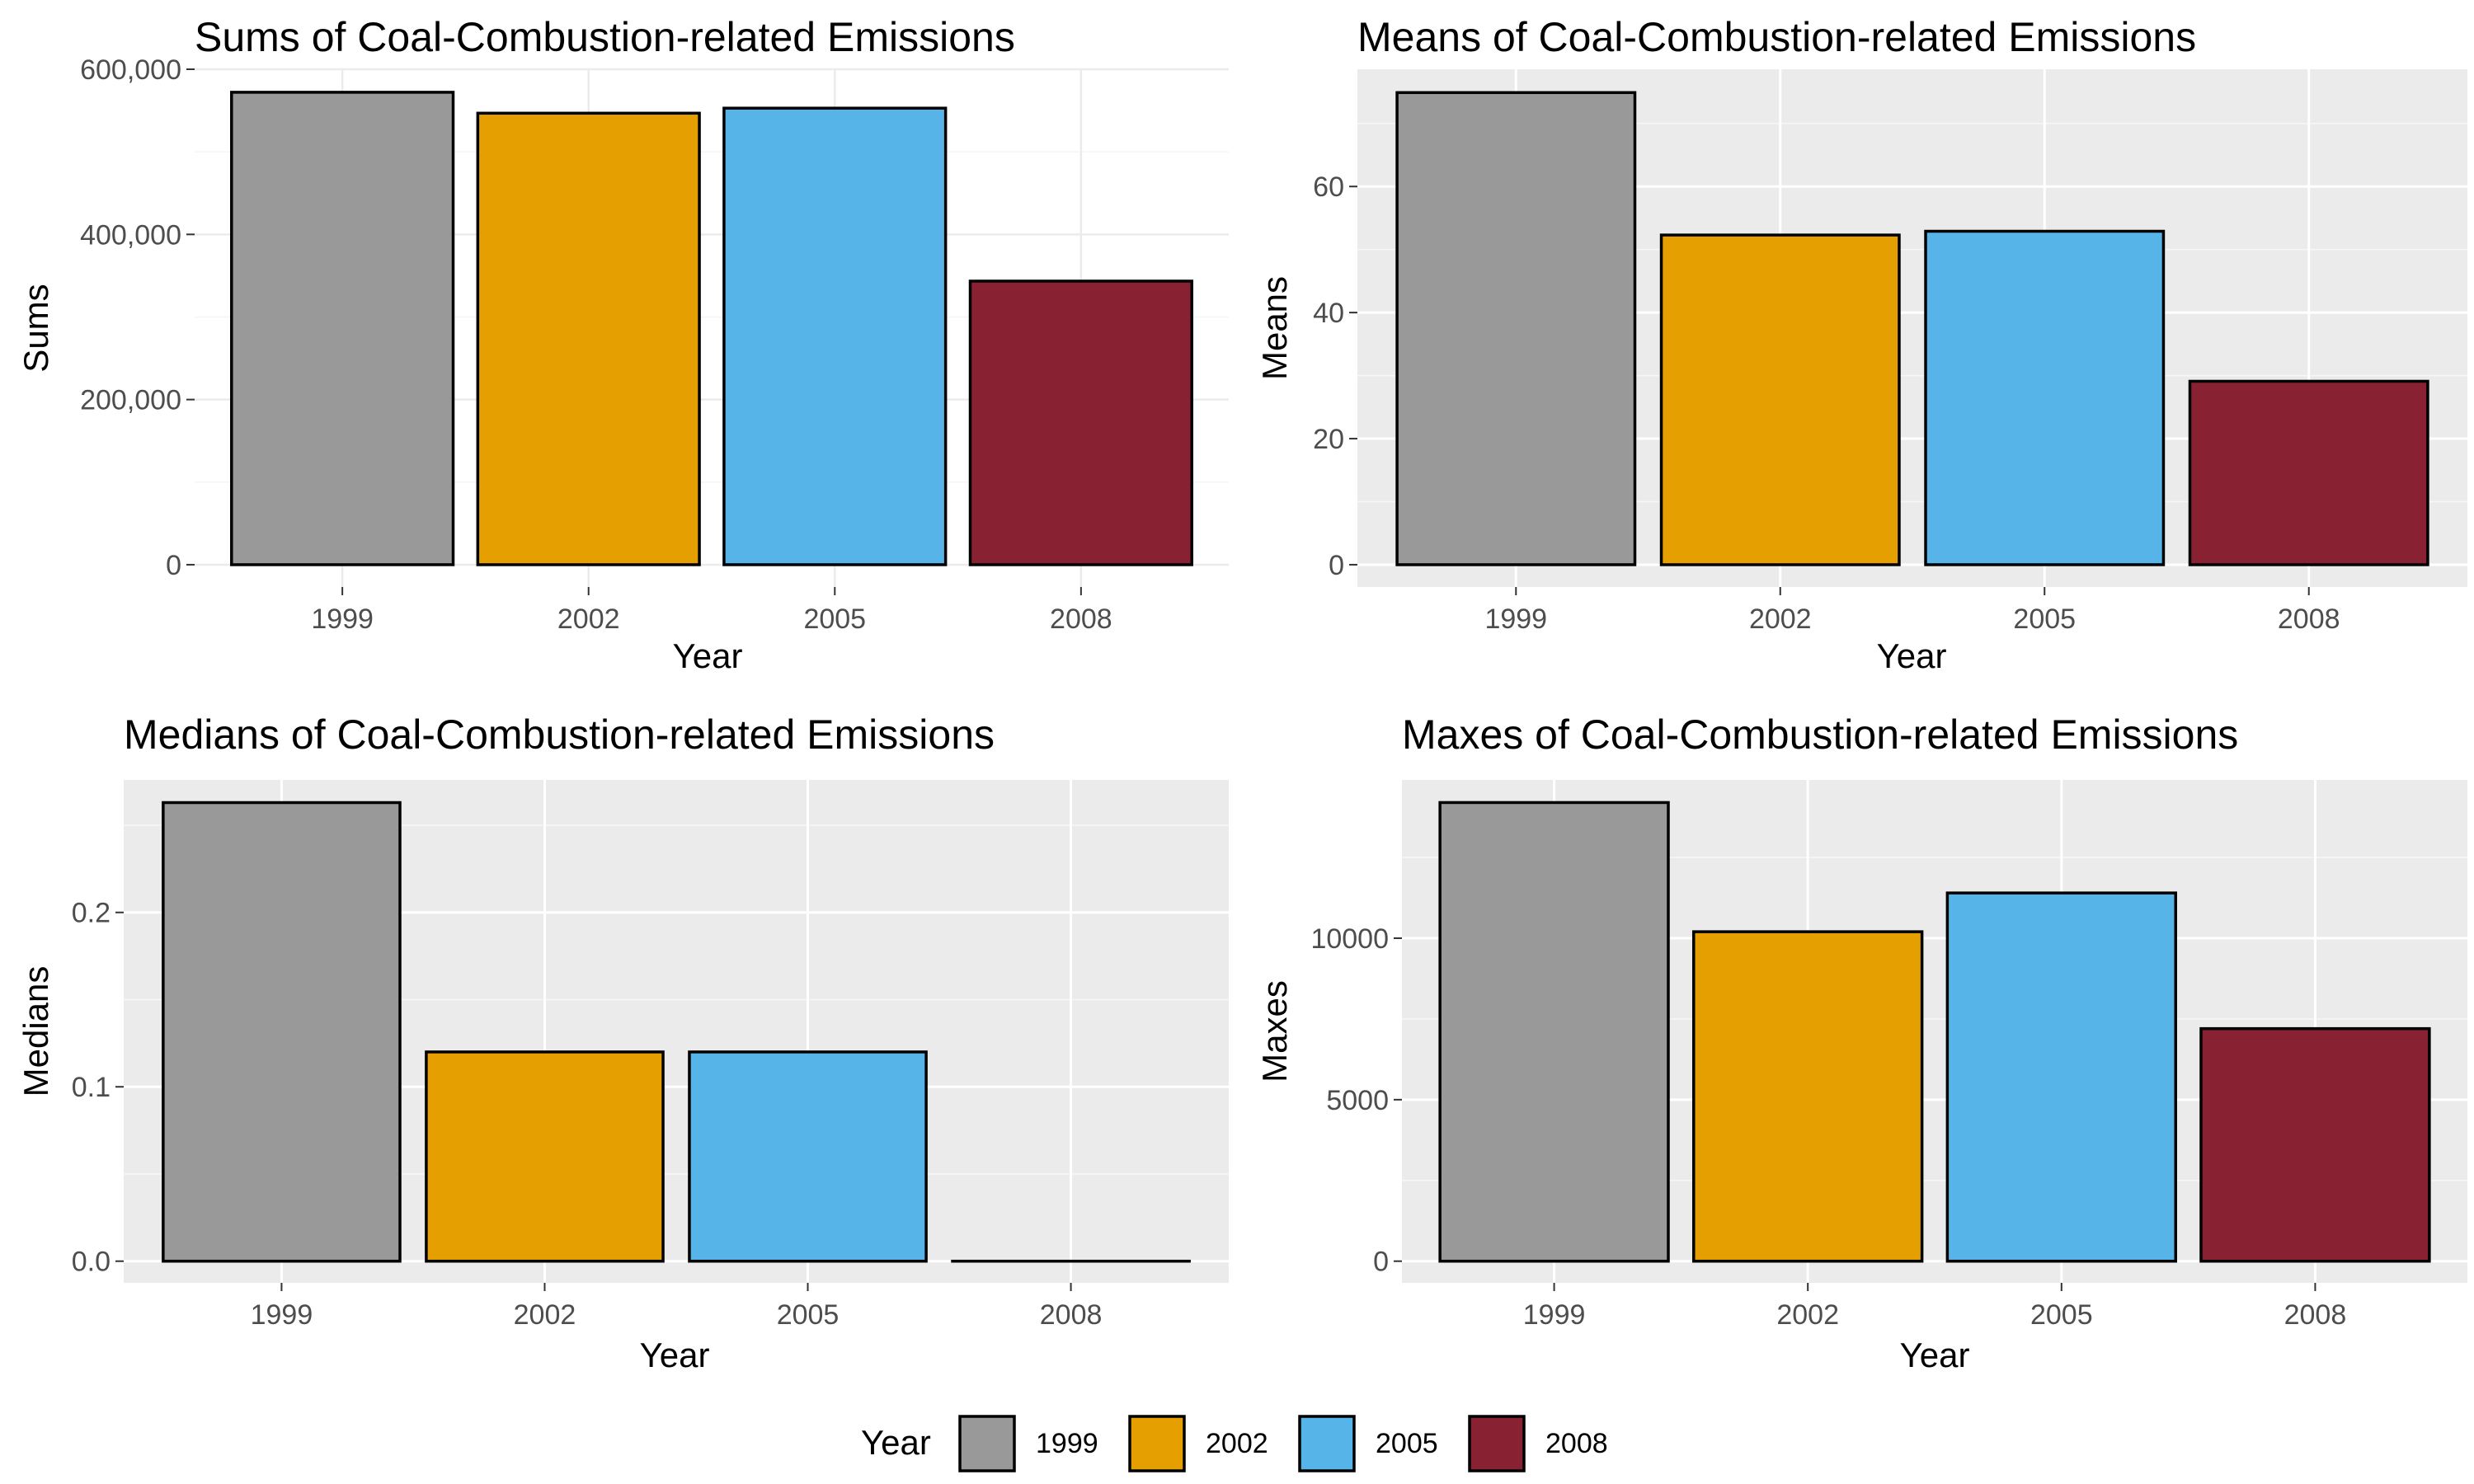 This screenshot has height=1484, width=2474. I want to click on legend-label-2005: 2005, so click(1407, 1443).